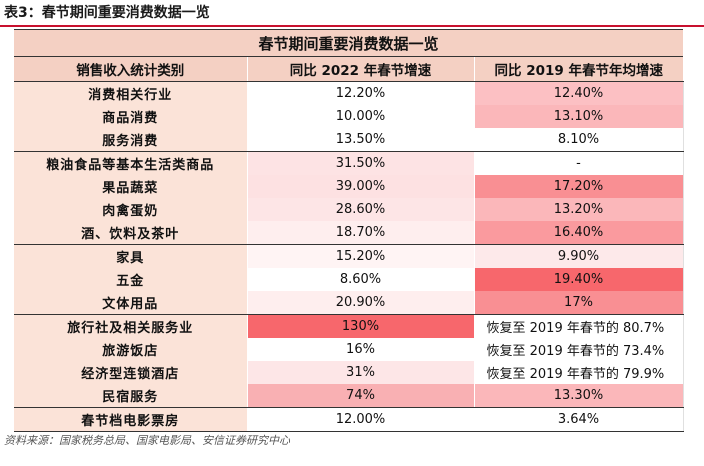 This screenshot has width=704, height=466. I want to click on value-yoy-2022: 8.60%, so click(360, 279).